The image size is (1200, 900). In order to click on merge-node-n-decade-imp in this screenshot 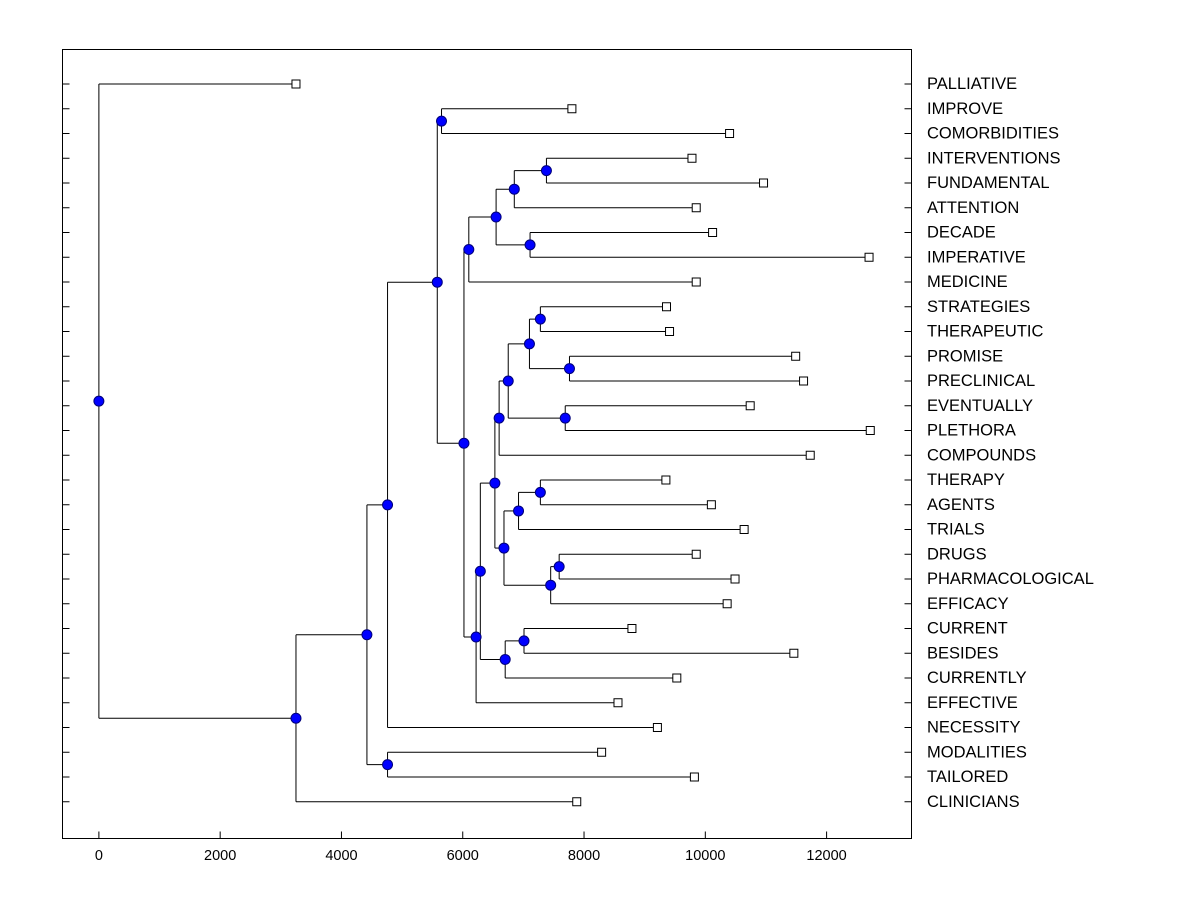, I will do `click(530, 245)`.